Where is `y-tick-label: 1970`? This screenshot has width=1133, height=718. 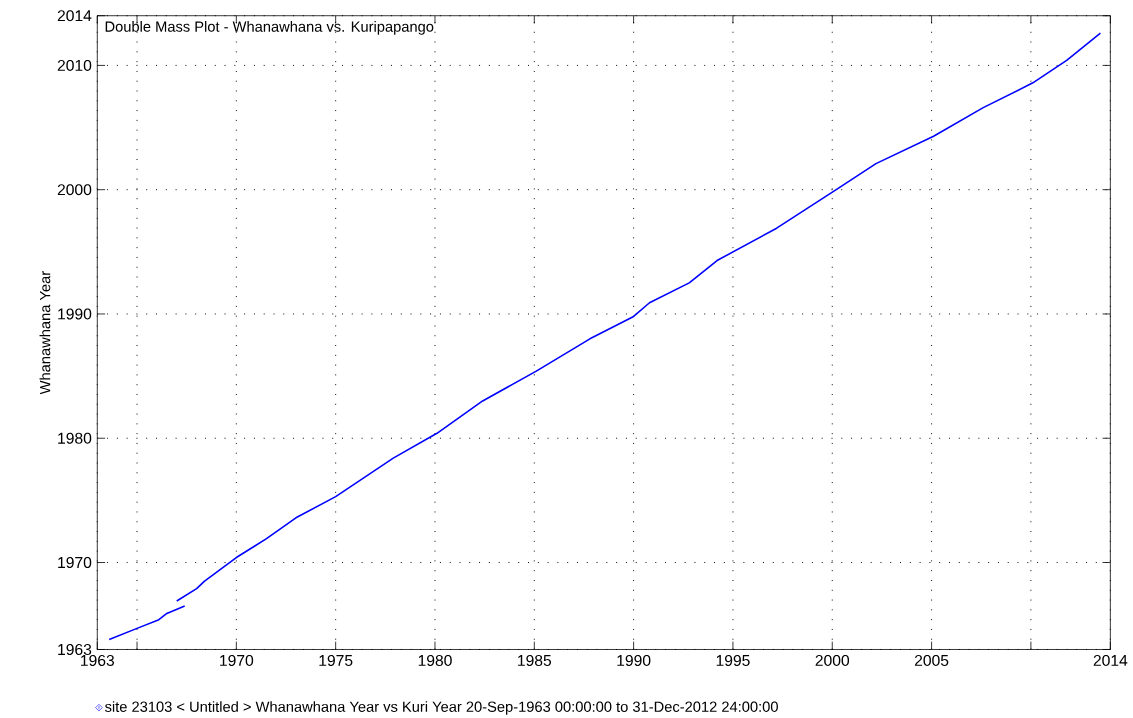 y-tick-label: 1970 is located at coordinates (75, 562).